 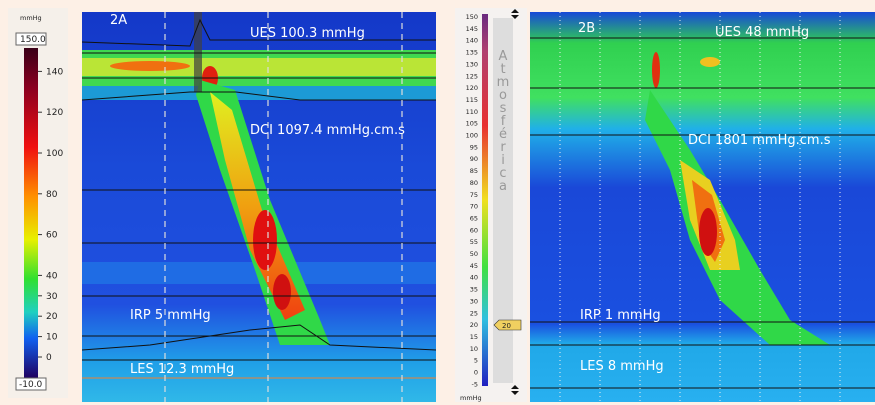 I want to click on vertical-letter: a, so click(x=503, y=186).